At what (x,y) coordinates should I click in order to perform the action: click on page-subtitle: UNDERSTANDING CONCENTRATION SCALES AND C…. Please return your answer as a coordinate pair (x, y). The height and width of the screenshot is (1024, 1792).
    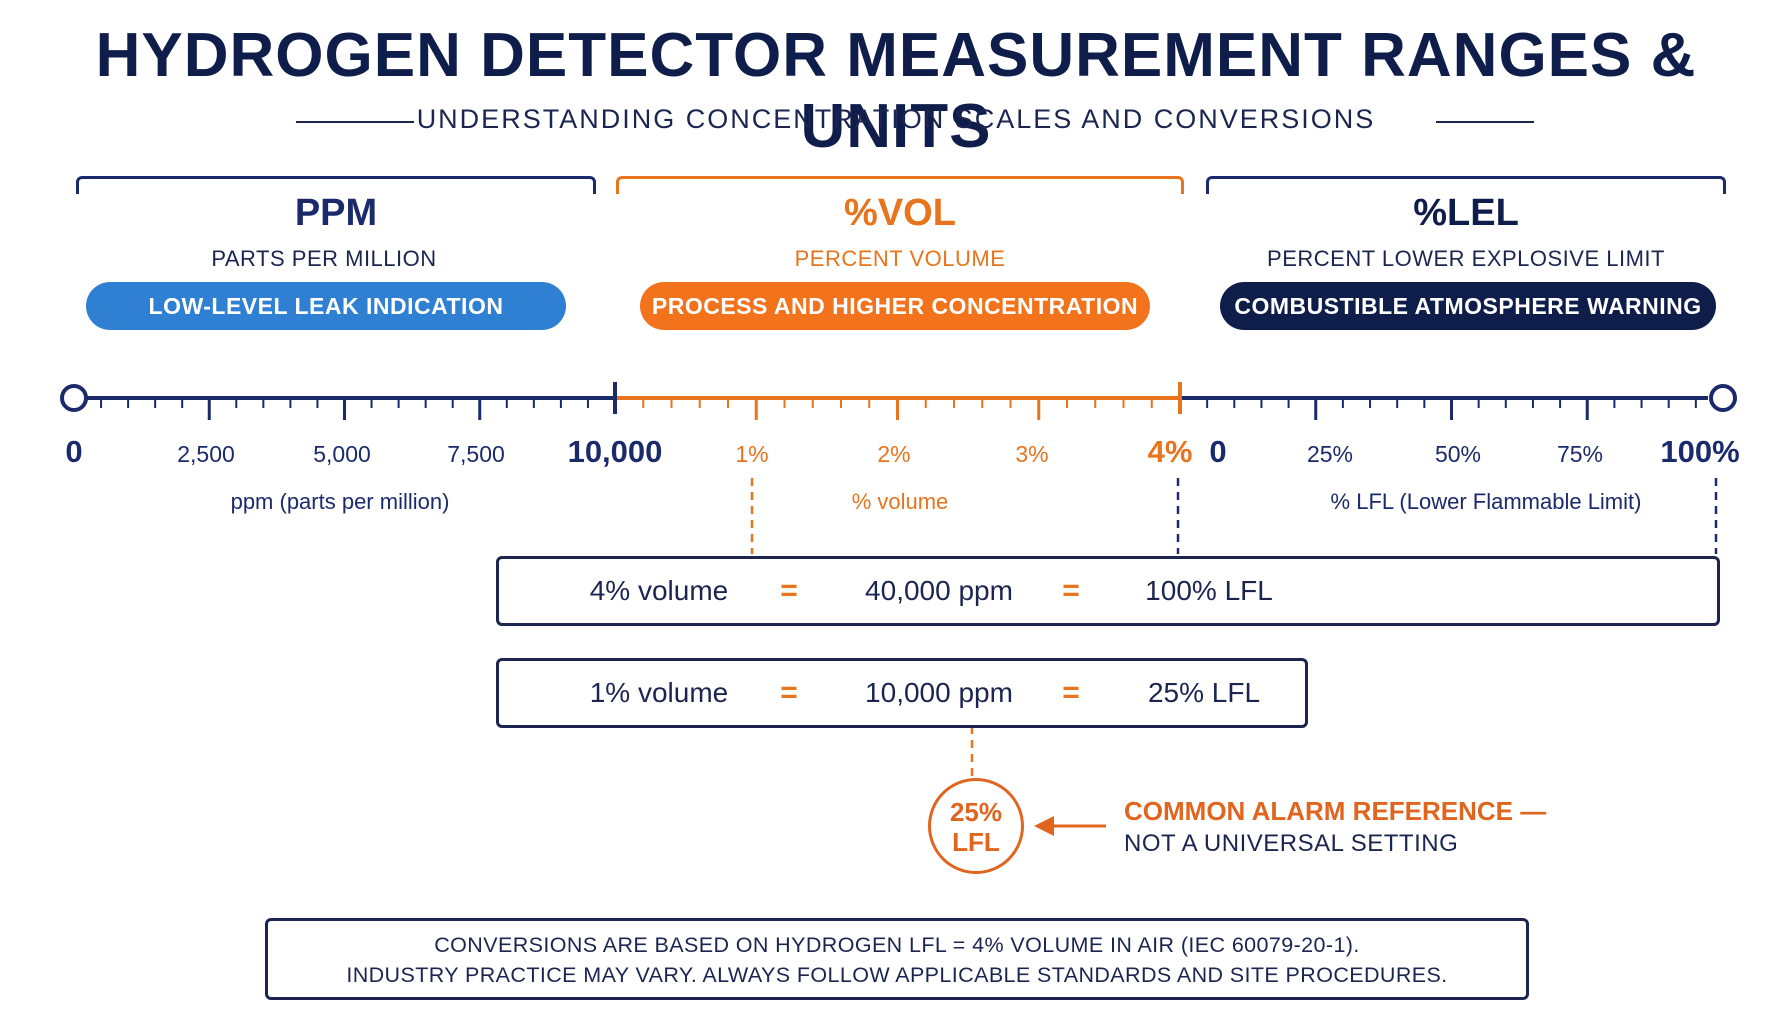
    Looking at the image, I should click on (896, 119).